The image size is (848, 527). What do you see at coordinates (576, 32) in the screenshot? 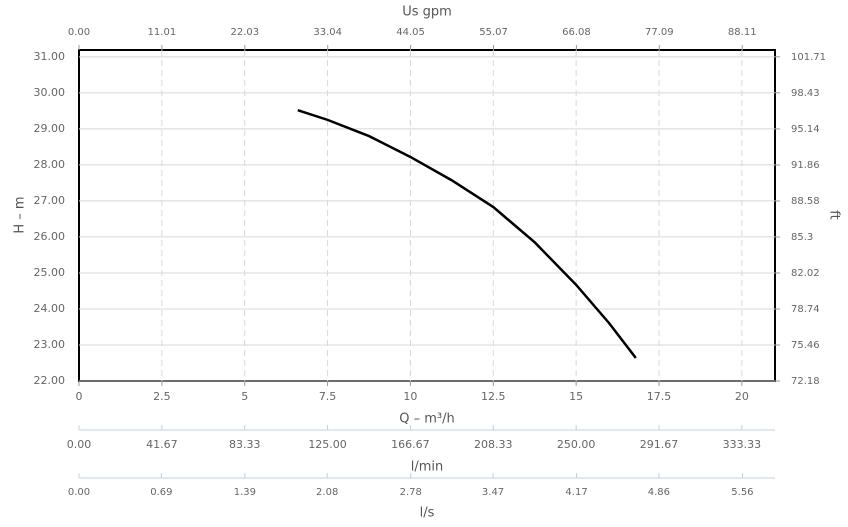
I see `top-tick-label: 66.08` at bounding box center [576, 32].